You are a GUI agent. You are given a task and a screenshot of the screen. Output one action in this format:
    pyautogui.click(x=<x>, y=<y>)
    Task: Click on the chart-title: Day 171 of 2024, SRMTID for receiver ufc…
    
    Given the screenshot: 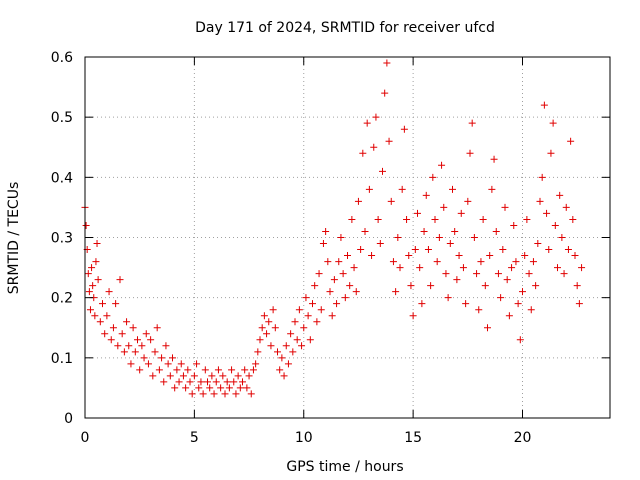 What is the action you would take?
    pyautogui.click(x=345, y=28)
    